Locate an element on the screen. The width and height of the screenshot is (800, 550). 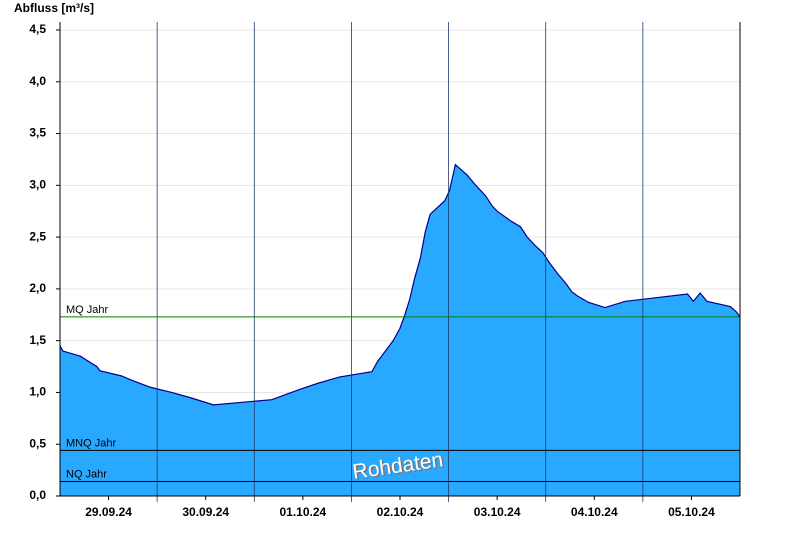
y-tick-label: 2,5 is located at coordinates (37, 236).